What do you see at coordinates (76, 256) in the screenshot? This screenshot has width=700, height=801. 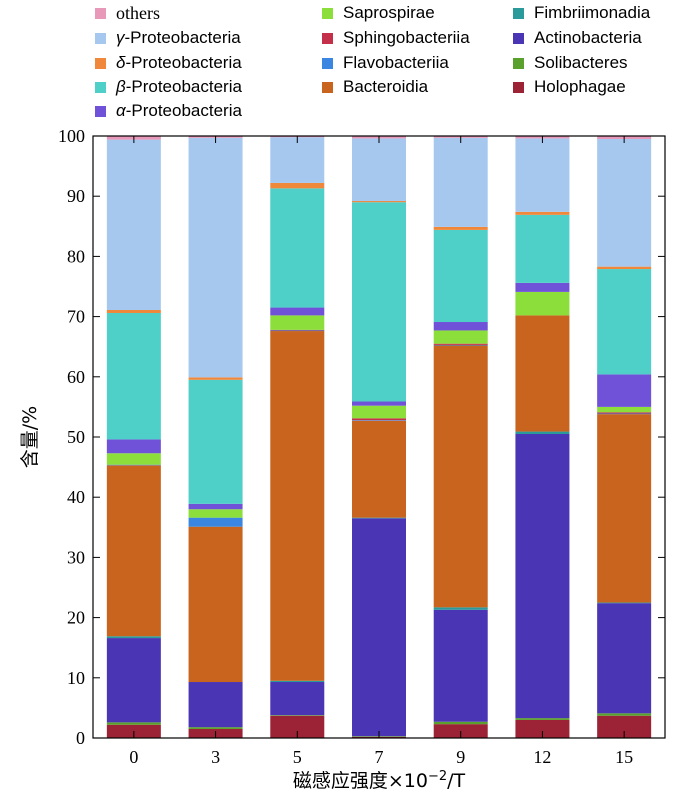 I see `y-tick-label: 80` at bounding box center [76, 256].